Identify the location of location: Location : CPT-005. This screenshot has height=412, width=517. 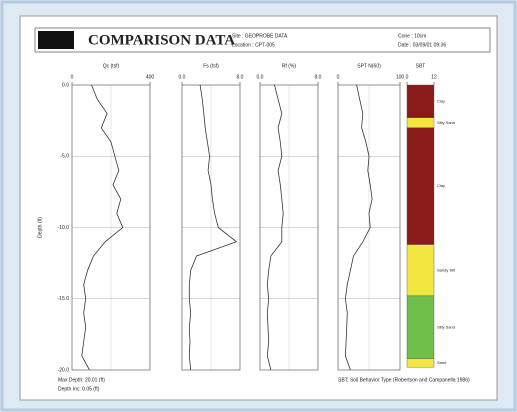
(253, 45).